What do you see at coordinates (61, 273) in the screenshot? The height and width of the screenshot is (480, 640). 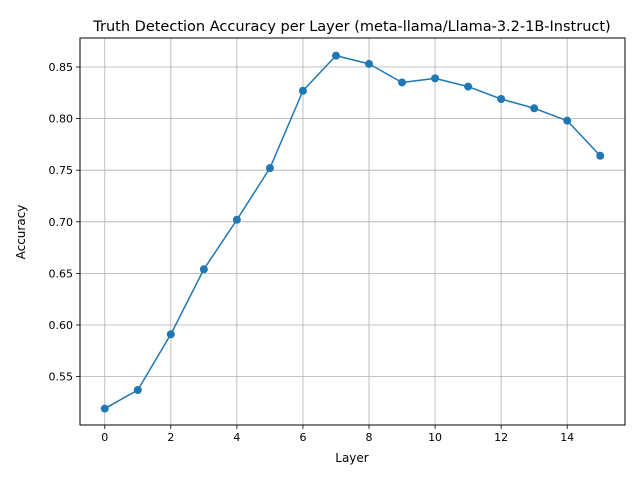 I see `y-tick-label: 0.65` at bounding box center [61, 273].